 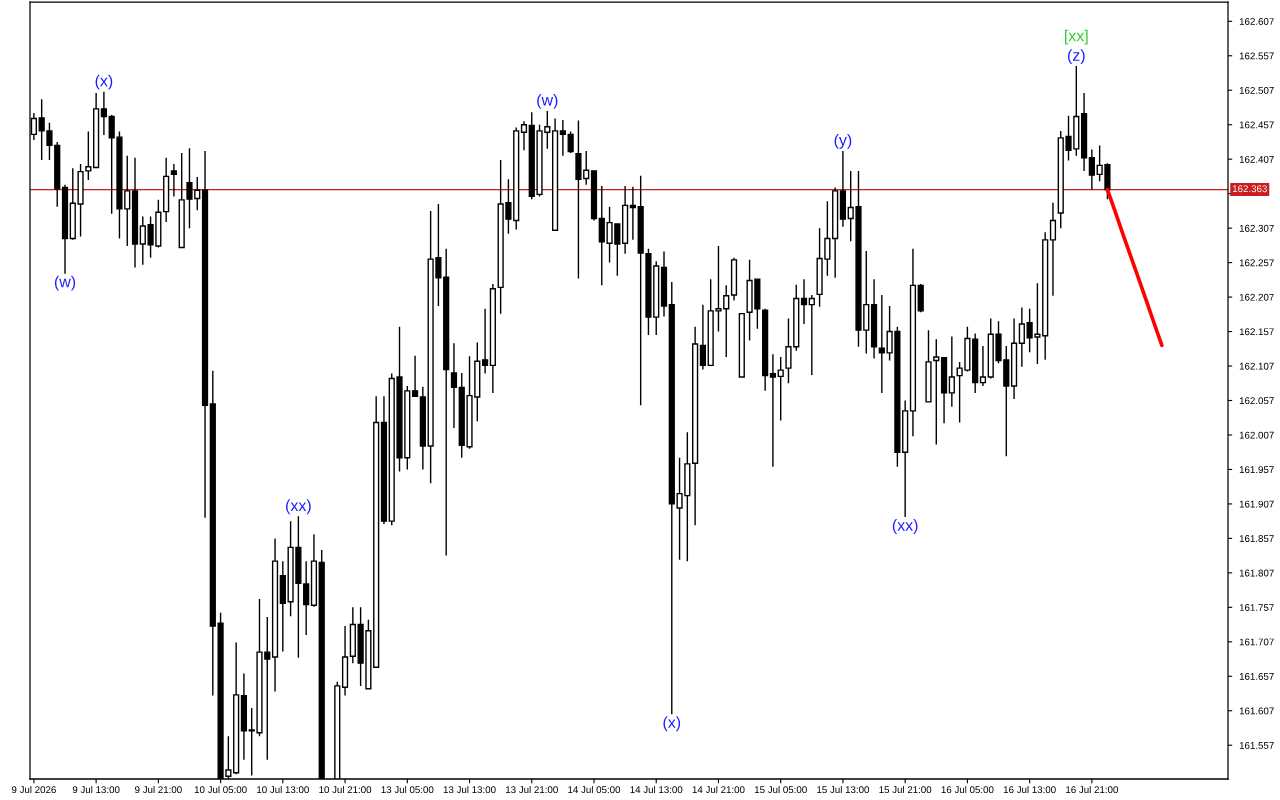 What do you see at coordinates (905, 789) in the screenshot?
I see `x-tick-label: 15 Jul 21:00` at bounding box center [905, 789].